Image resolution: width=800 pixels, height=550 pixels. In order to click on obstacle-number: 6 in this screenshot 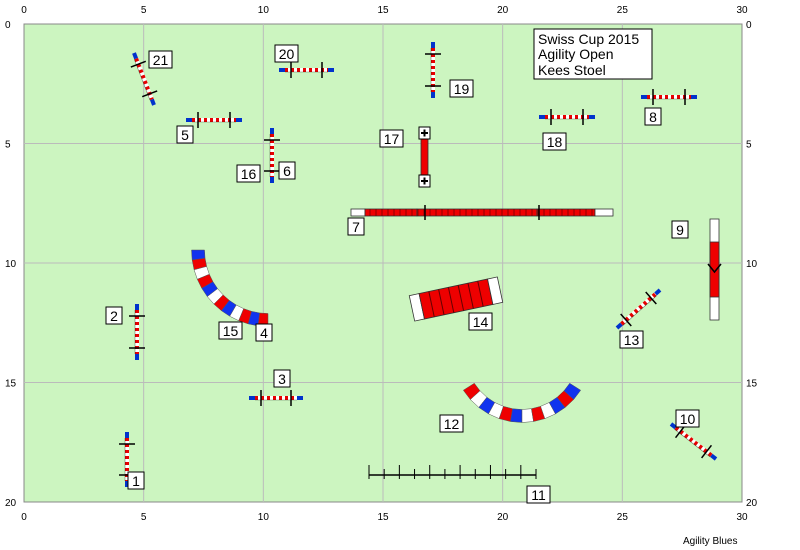, I will do `click(287, 171)`.